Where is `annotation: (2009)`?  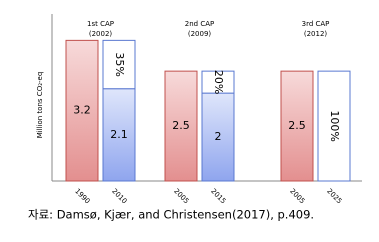 annotation: (2009) is located at coordinates (200, 34).